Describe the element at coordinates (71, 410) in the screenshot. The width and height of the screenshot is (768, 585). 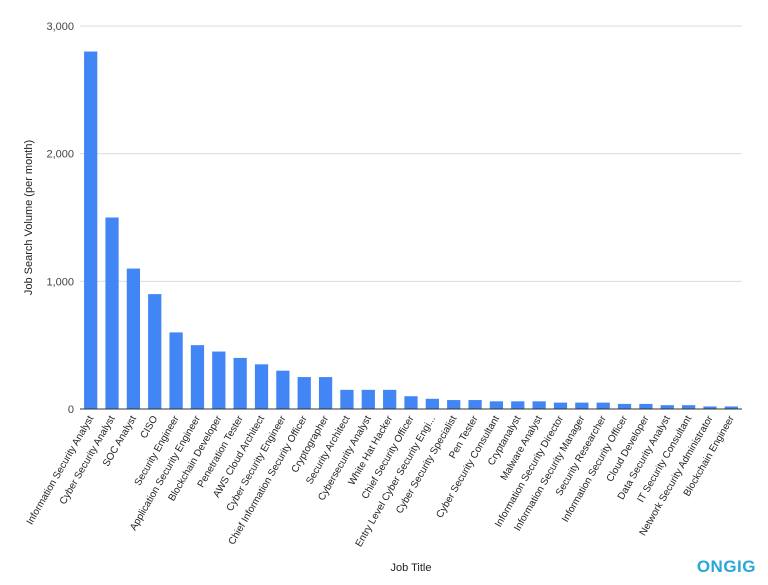
I see `y-tick-label: 0` at that location.